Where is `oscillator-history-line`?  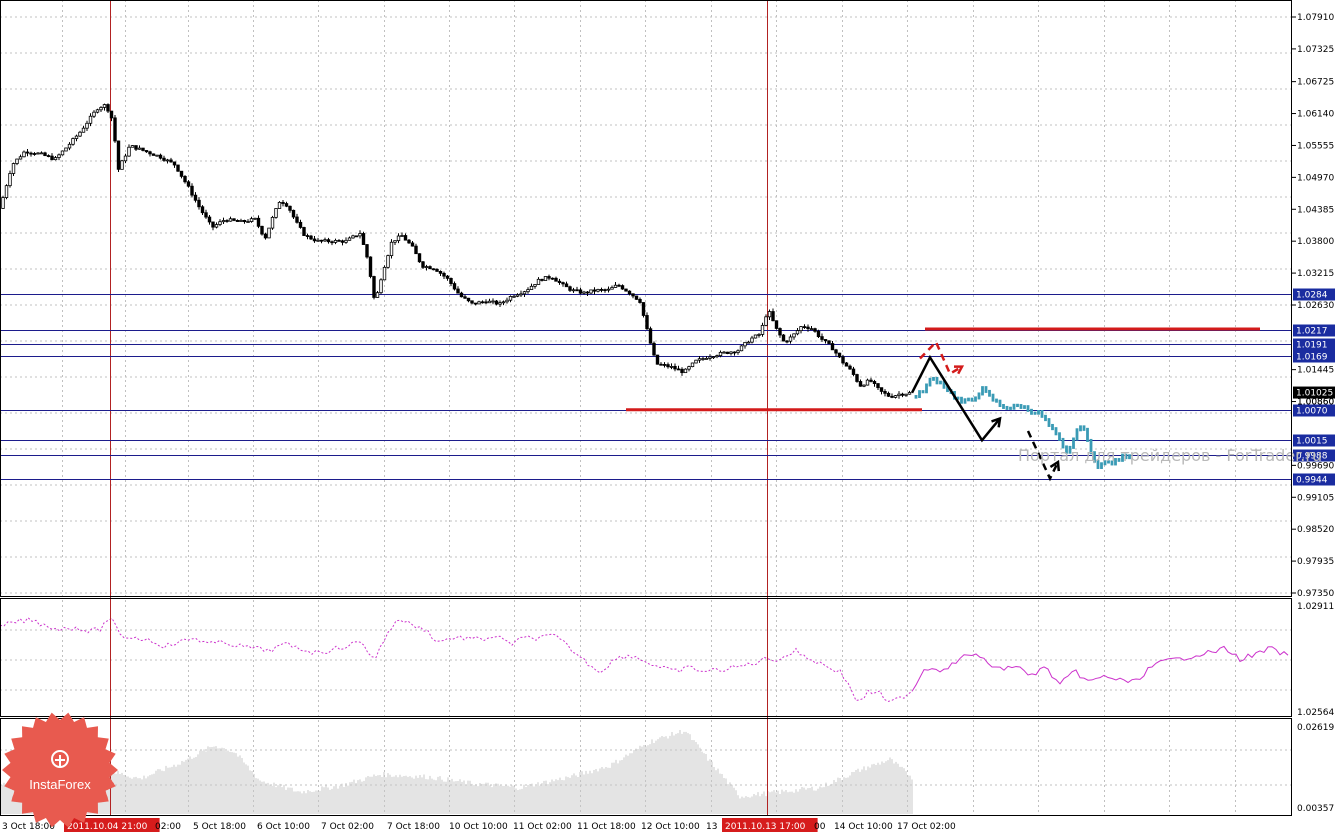 oscillator-history-line is located at coordinates (456, 659).